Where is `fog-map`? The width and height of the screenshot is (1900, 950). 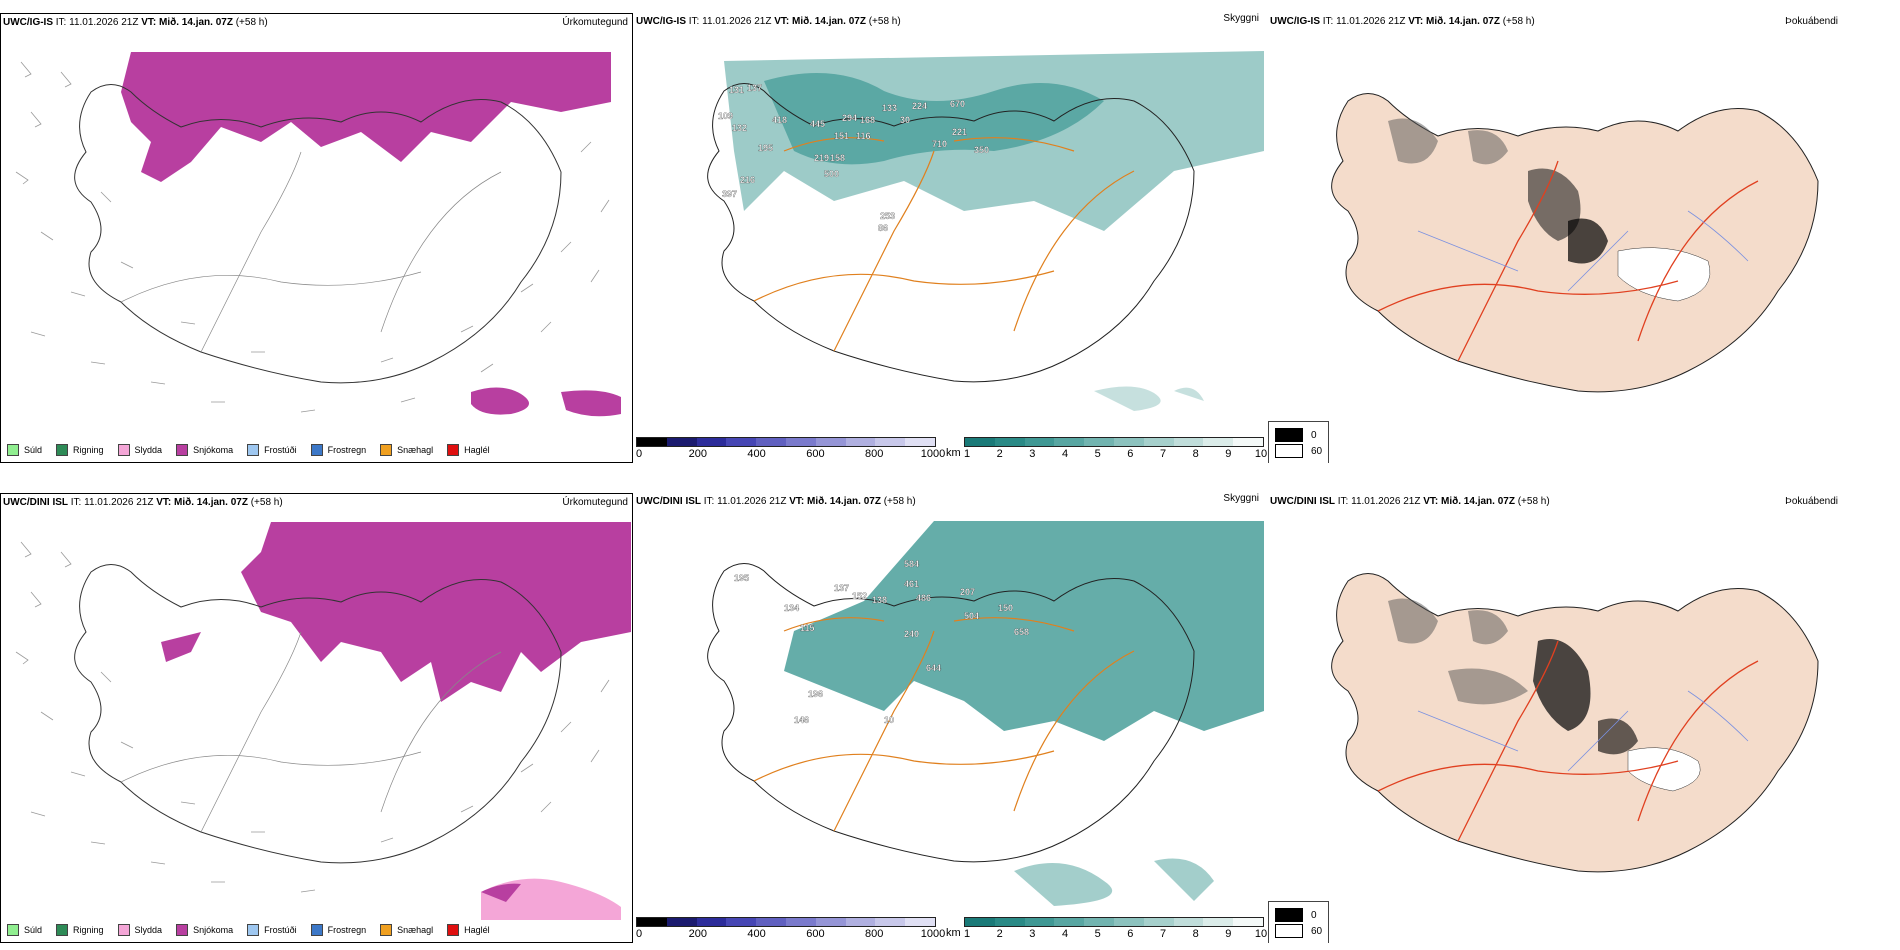
fog-map is located at coordinates (1575, 723).